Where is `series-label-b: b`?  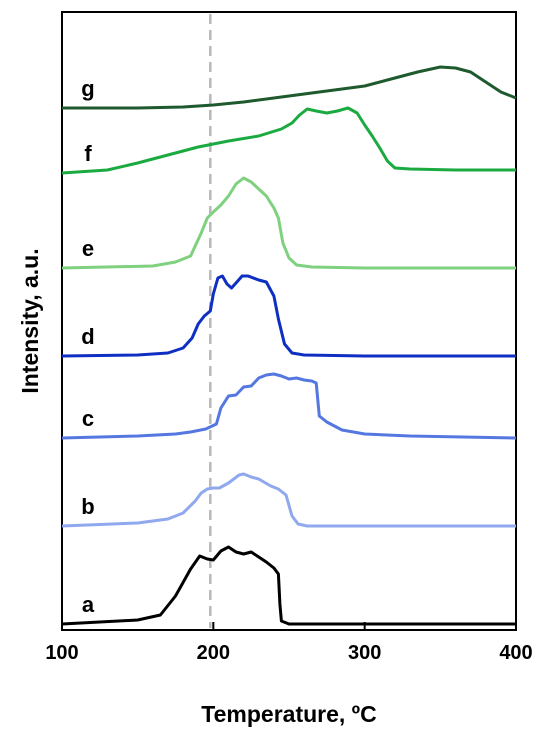
series-label-b: b is located at coordinates (87, 506).